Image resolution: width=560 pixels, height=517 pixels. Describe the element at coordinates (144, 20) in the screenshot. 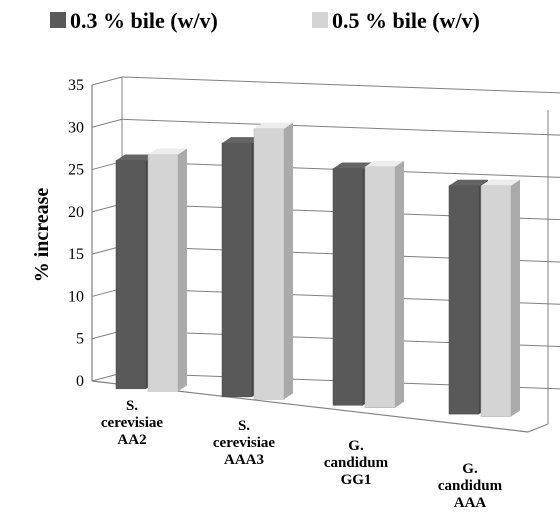

I see `legend-label: 0.3 % bile (w/v)` at that location.